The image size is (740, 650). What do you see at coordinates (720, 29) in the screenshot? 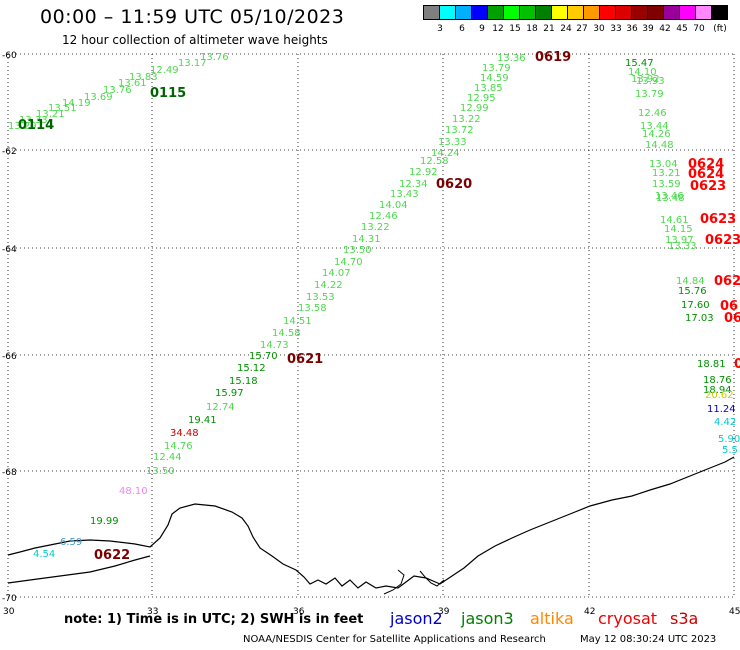
I see `scale-unit-label: (ft)` at bounding box center [720, 29].